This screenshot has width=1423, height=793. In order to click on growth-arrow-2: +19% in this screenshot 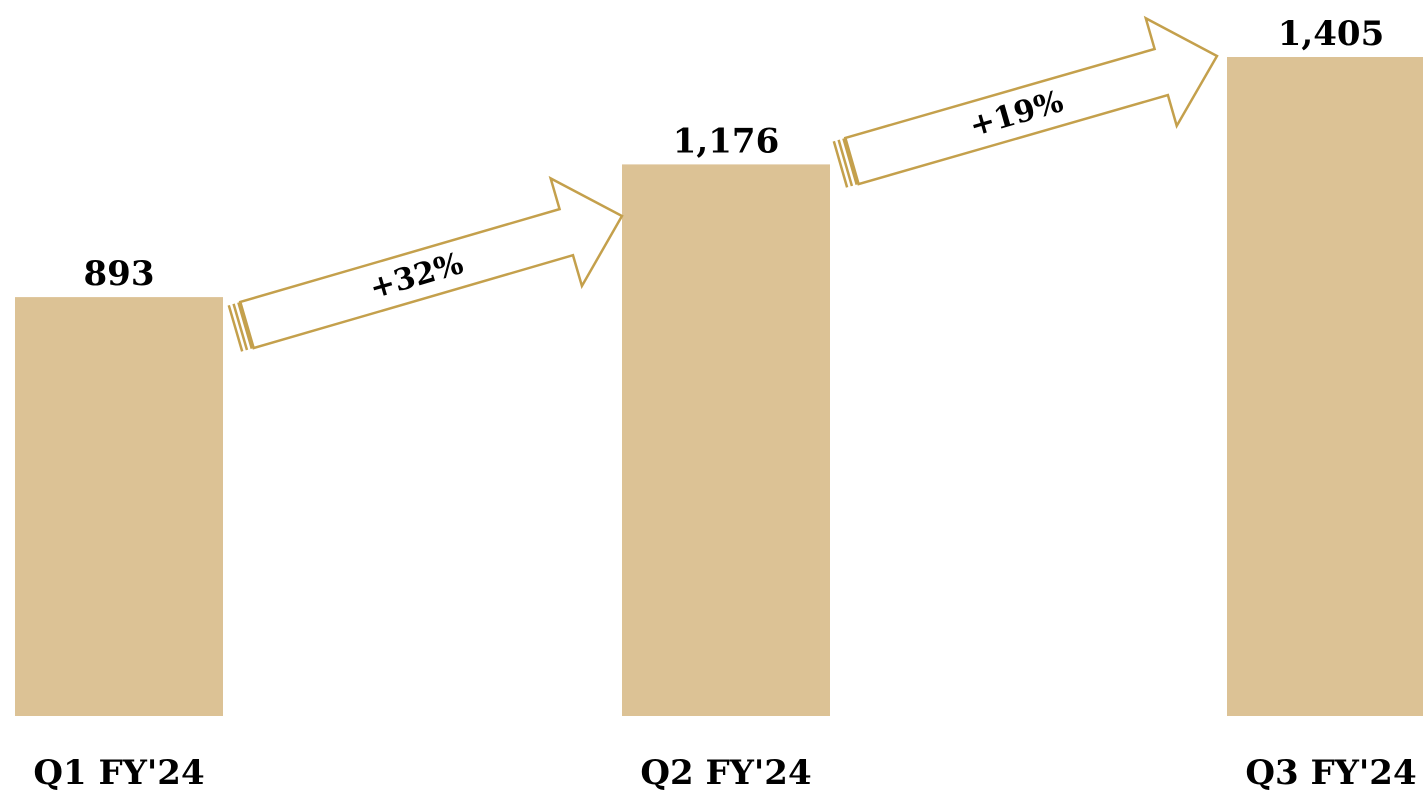, I will do `click(1025, 101)`.